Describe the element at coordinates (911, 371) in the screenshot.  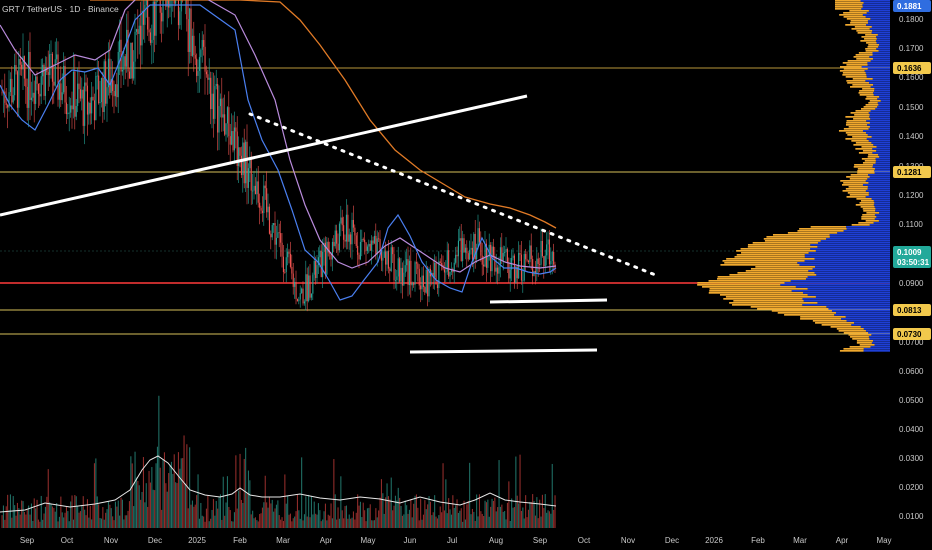
I see `y-tick-label: 0.0600` at that location.